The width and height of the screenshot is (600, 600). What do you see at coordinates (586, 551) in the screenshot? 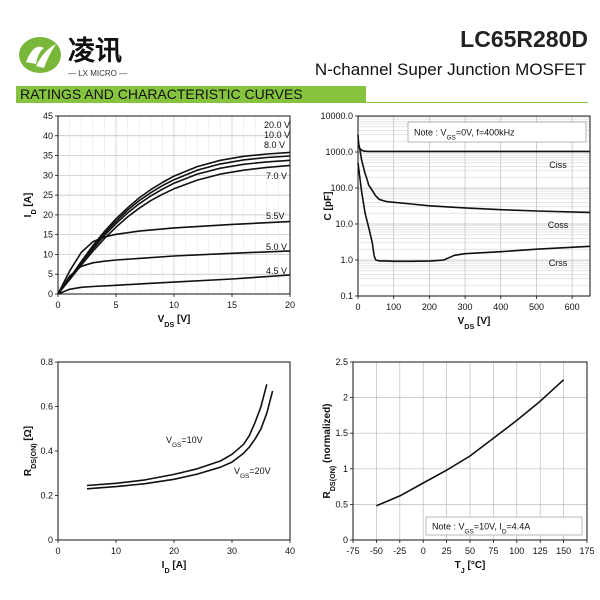
I see `x-tick-label: 175` at bounding box center [586, 551].